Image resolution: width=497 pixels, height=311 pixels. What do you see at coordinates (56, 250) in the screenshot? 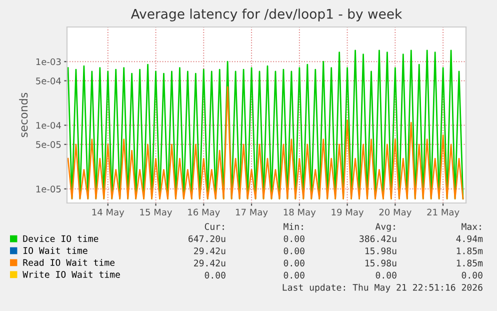
I see `legend-label: IO Wait time` at bounding box center [56, 250].